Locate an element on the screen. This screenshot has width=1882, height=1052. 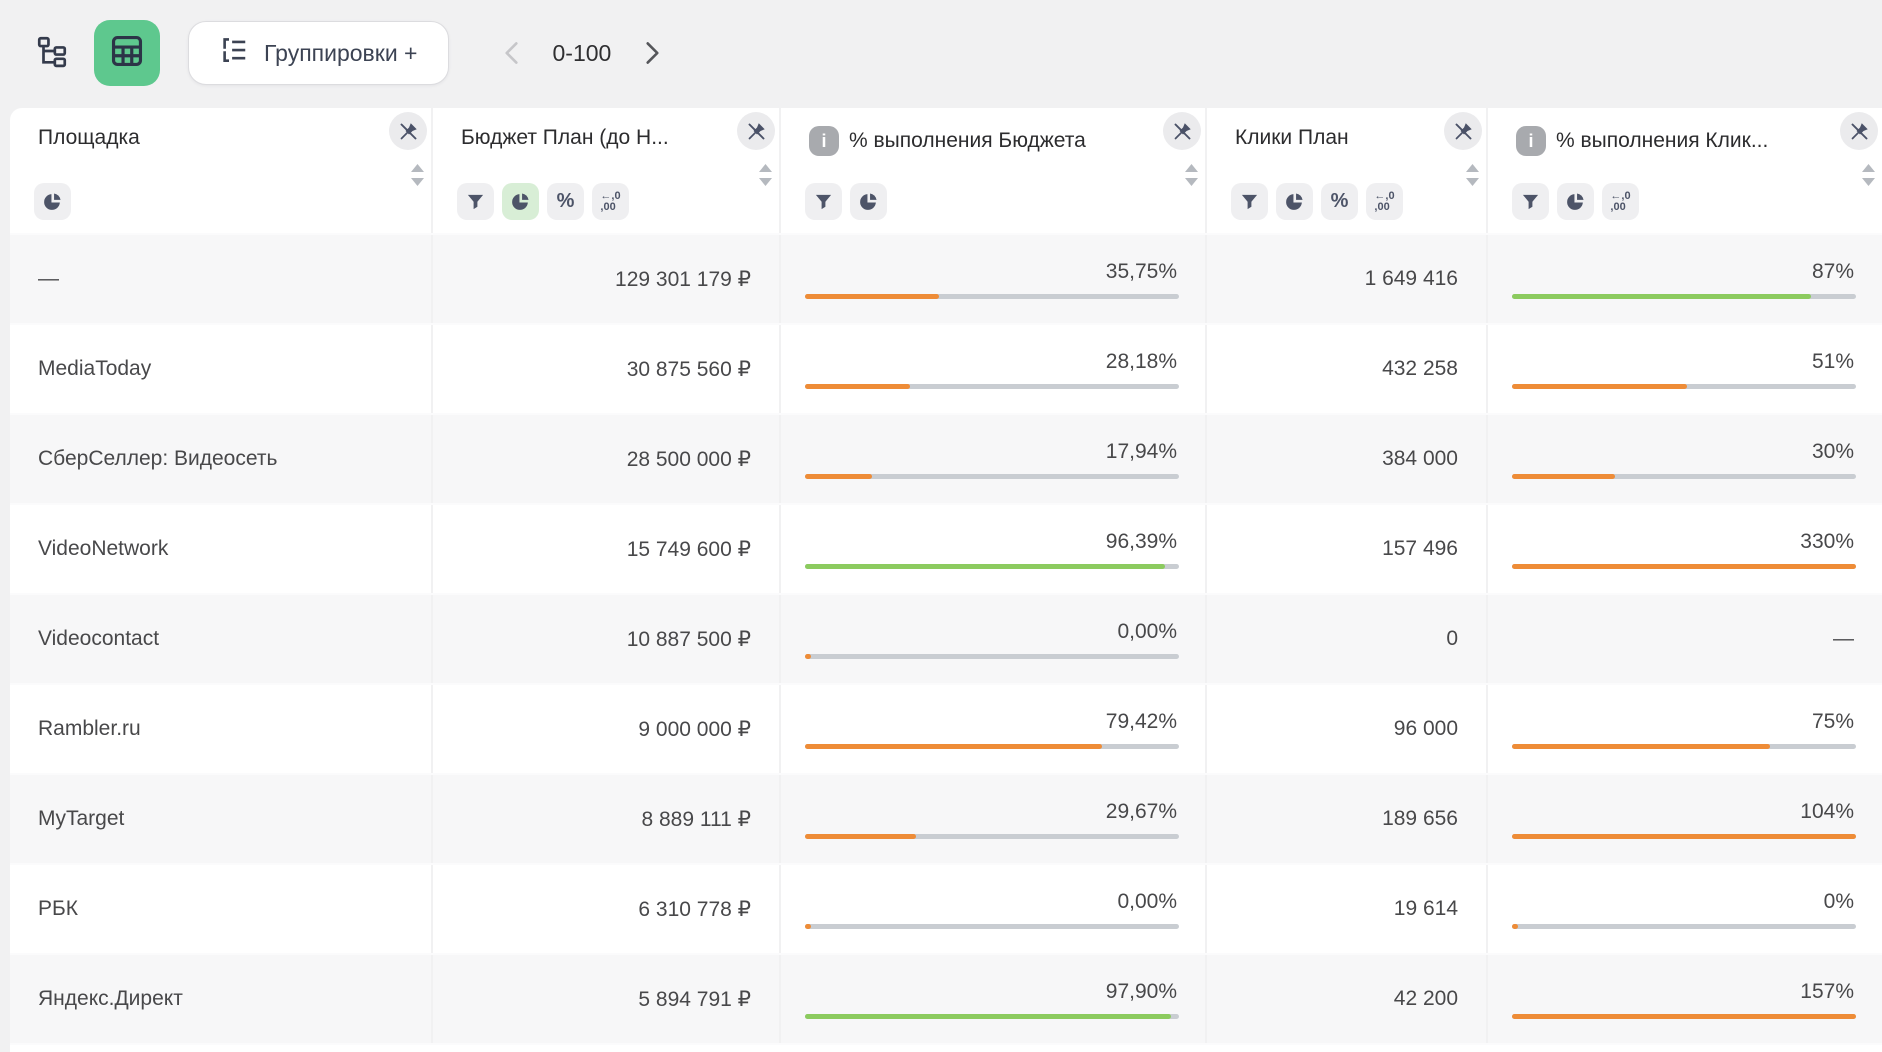
percent-cell: 104% is located at coordinates (1685, 819).